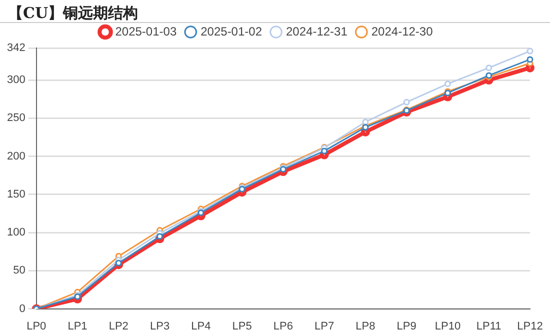 This screenshot has width=550, height=336. Describe the element at coordinates (16, 48) in the screenshot. I see `y-tick-label: 342` at that location.